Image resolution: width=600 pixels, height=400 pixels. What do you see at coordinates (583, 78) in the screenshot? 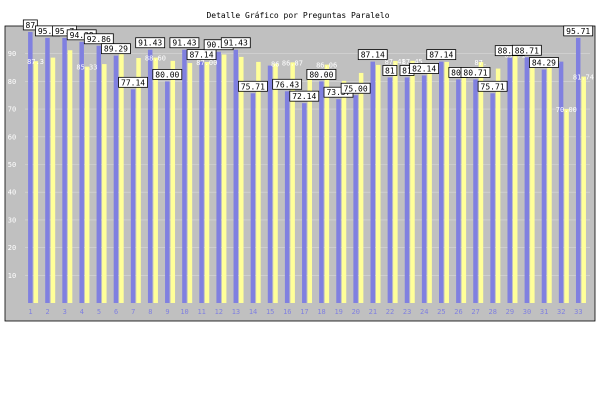
I see `data-label-series-2: 81.74` at bounding box center [583, 78].